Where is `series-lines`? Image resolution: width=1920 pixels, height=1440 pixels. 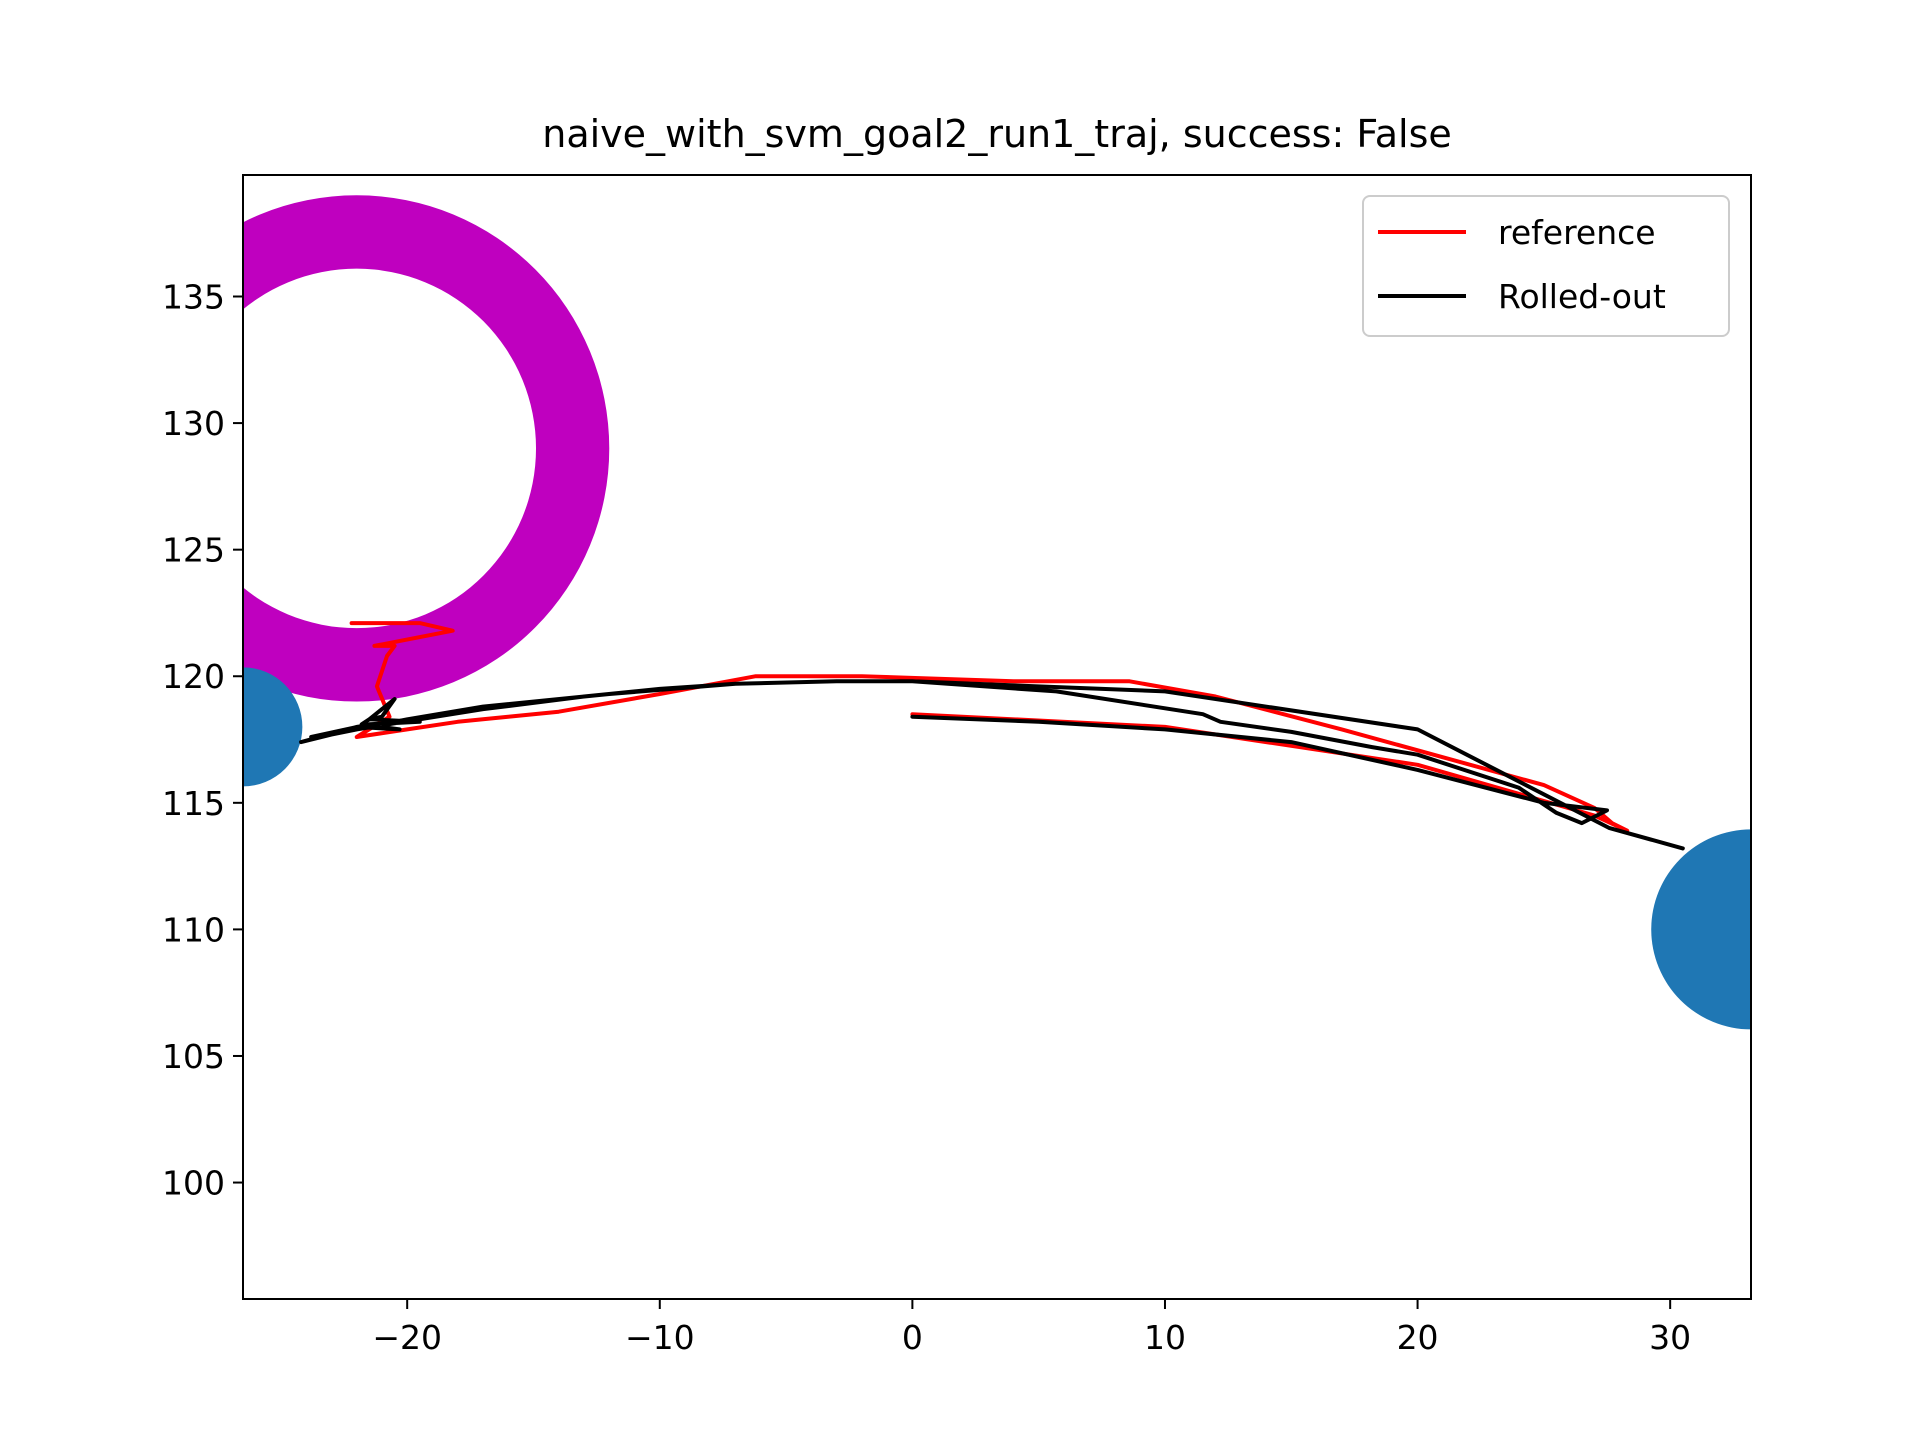 series-lines is located at coordinates (992, 736).